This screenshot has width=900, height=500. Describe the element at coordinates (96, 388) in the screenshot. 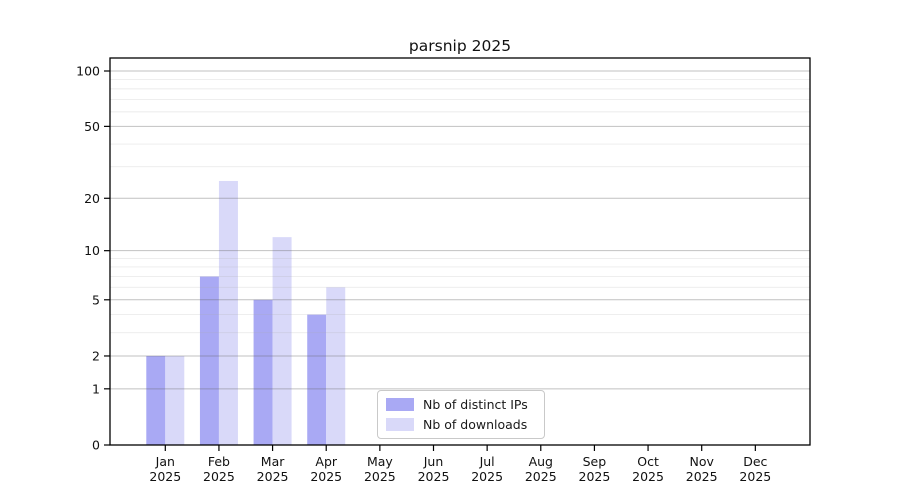

I see `y-tick-label: 1` at that location.